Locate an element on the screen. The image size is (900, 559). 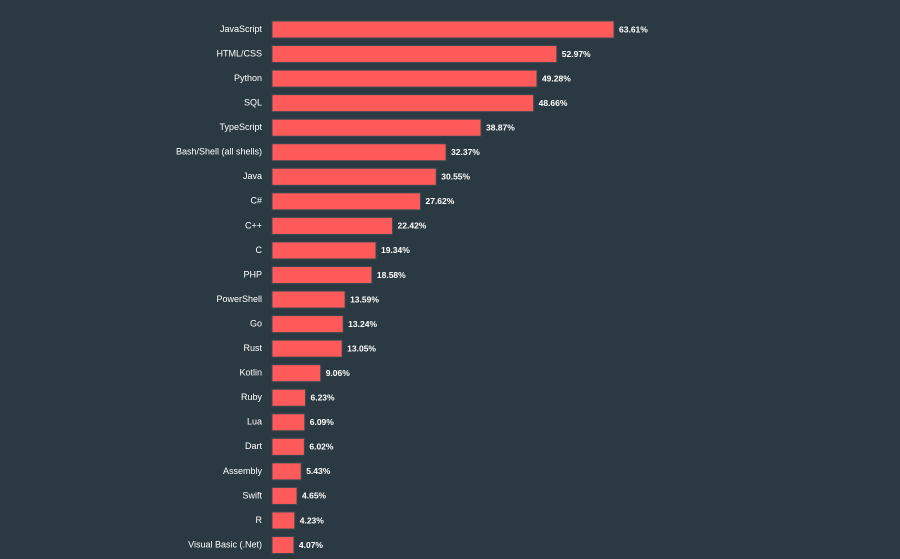
value-label: 6.23% is located at coordinates (322, 398).